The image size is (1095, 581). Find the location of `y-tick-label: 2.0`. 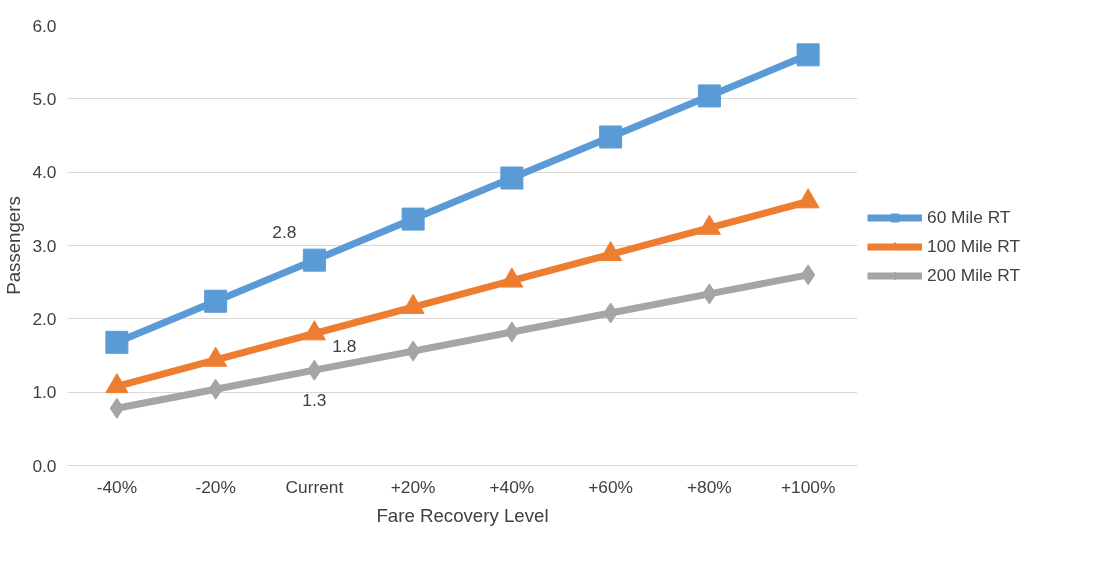

y-tick-label: 2.0 is located at coordinates (44, 318).